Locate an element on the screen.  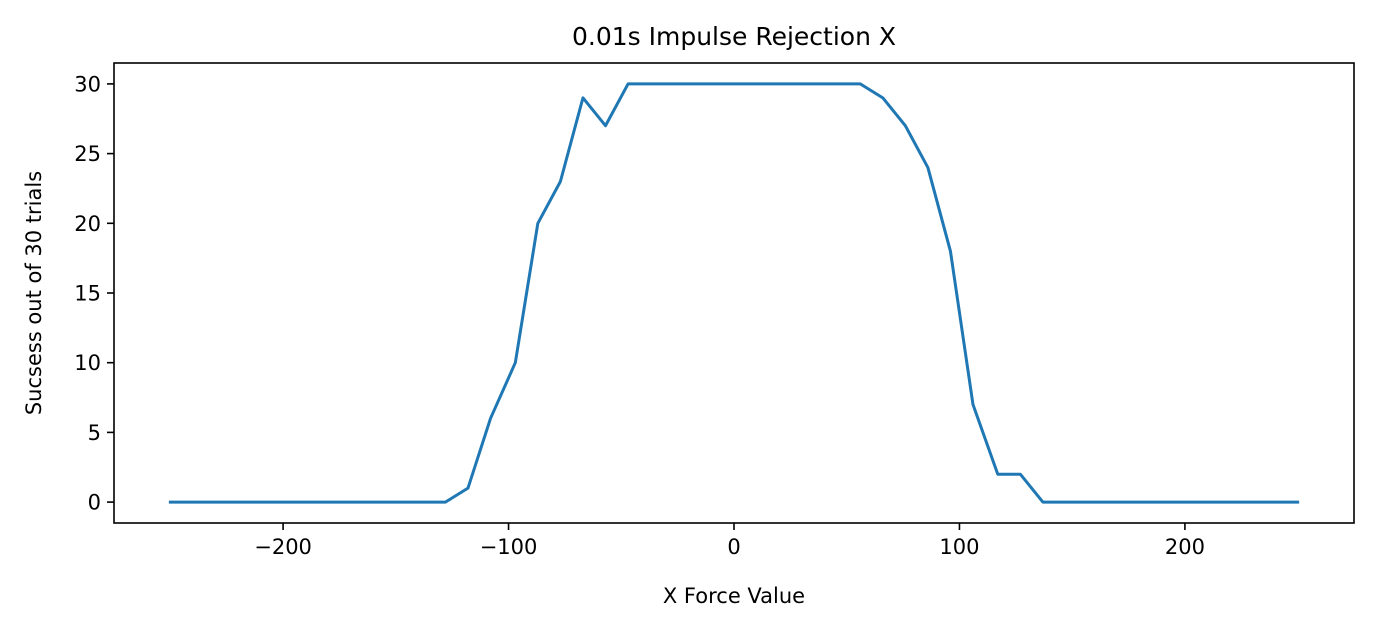
y-tick-label: 0 is located at coordinates (94, 503).